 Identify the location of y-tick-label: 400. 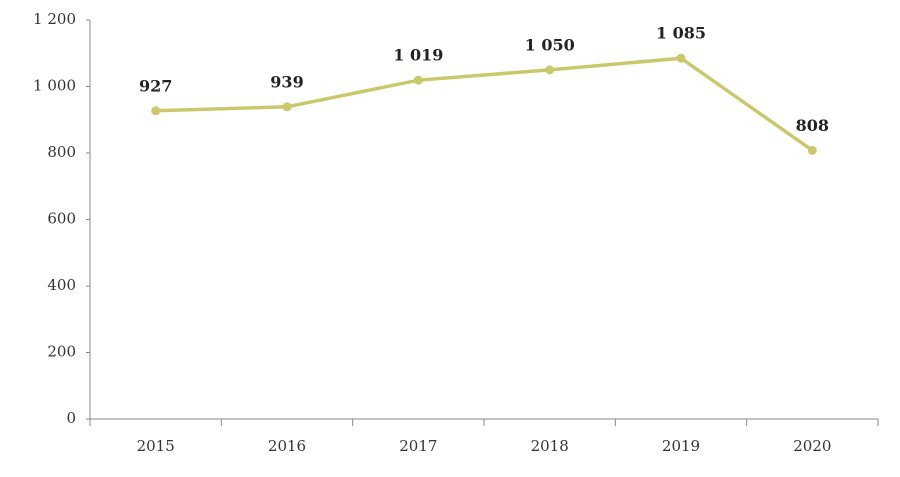
(61, 285).